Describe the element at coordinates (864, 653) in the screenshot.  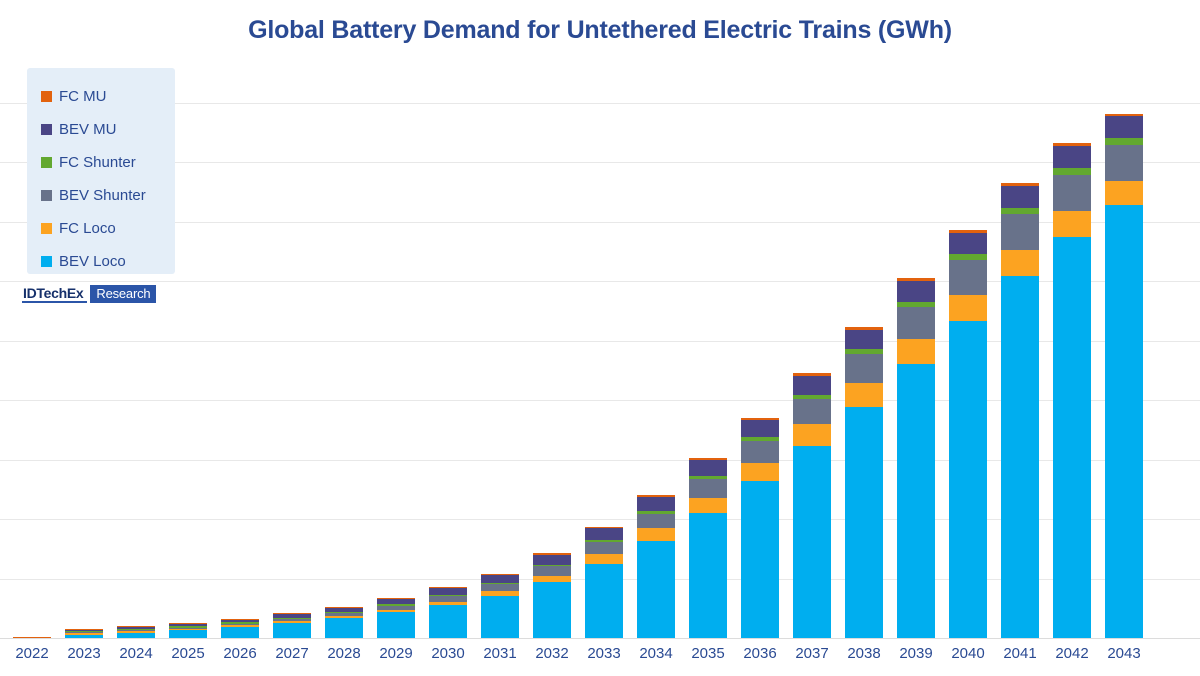
I see `x-axis-tick-label: 2038` at that location.